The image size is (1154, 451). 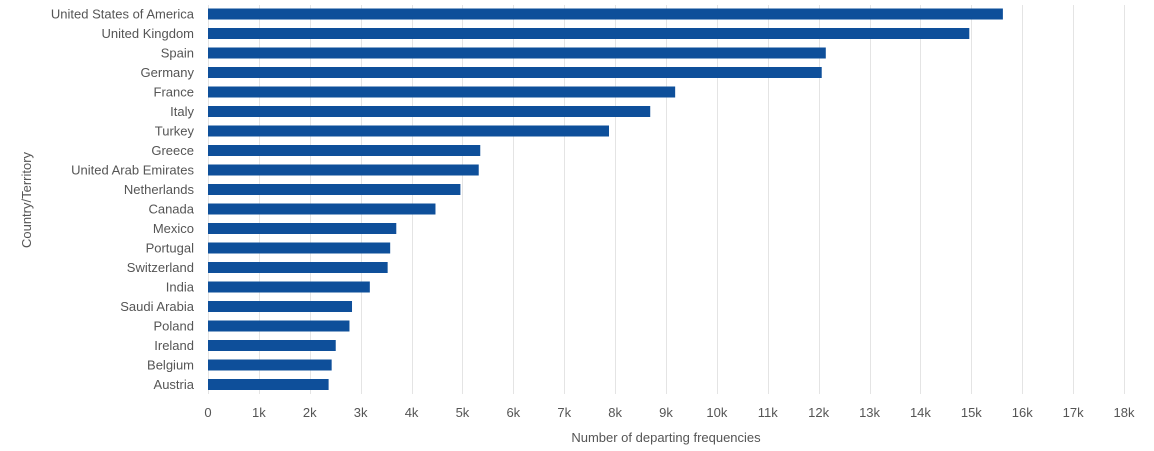 I want to click on x-tick-label: 8k, so click(x=615, y=412).